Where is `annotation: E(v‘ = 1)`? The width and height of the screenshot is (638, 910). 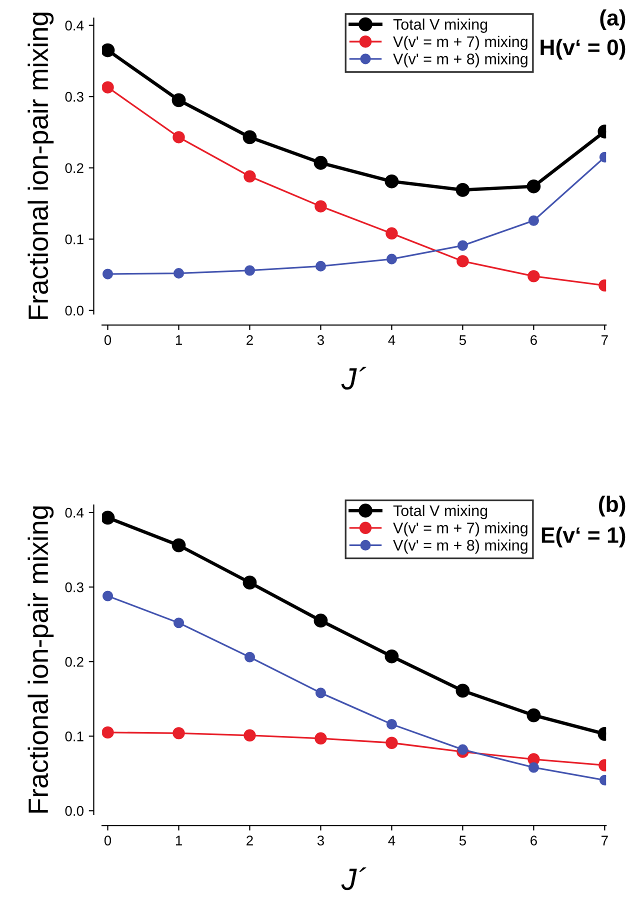
annotation: E(v‘ = 1) is located at coordinates (584, 537).